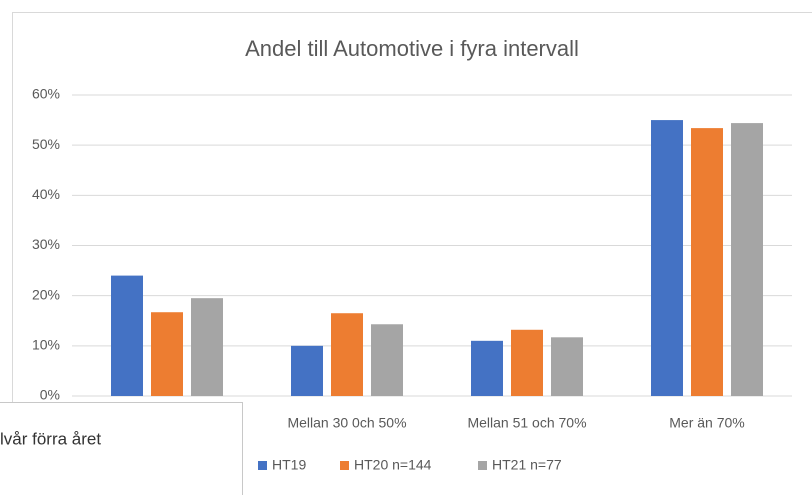 This screenshot has height=495, width=812. Describe the element at coordinates (346, 423) in the screenshot. I see `x-tick-label: Mellan 30 0ch 50%` at that location.